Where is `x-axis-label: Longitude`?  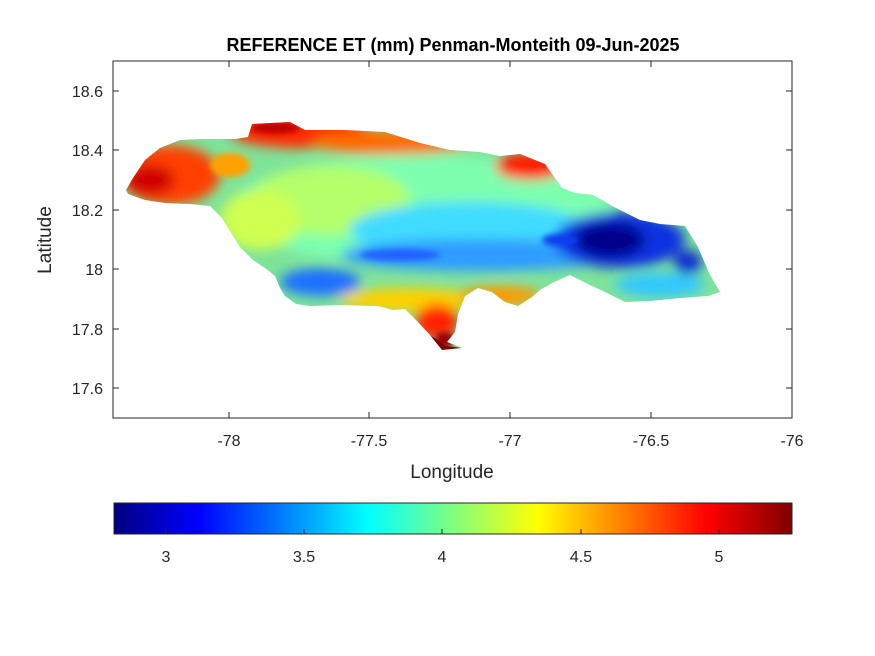 x-axis-label: Longitude is located at coordinates (451, 472).